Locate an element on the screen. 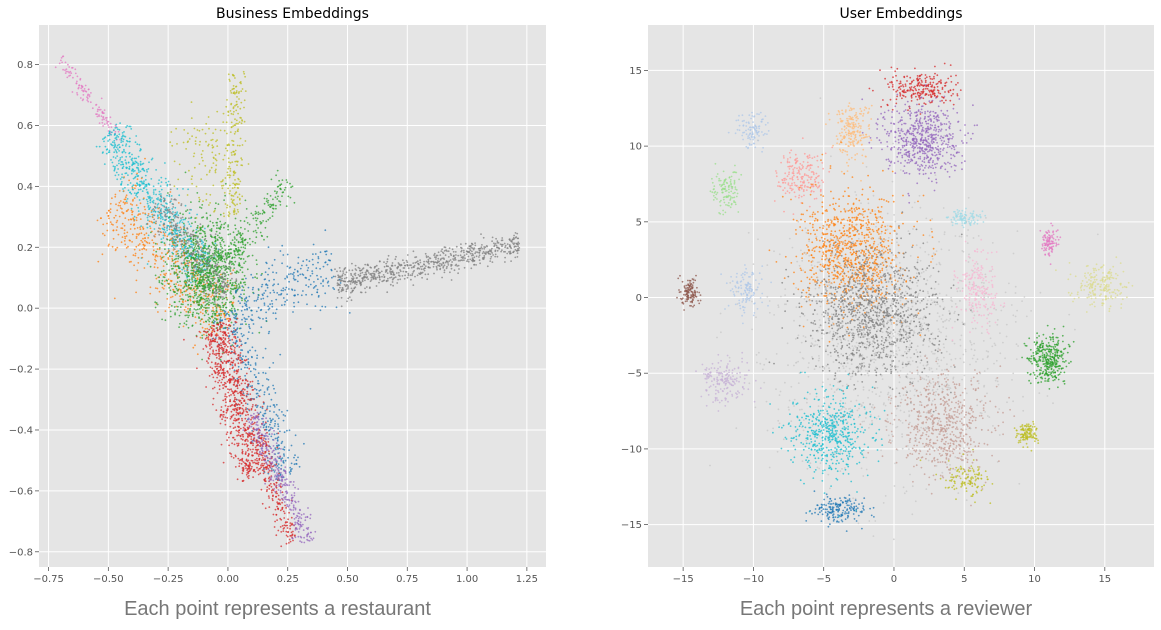 This screenshot has width=1161, height=630. user-cluster is located at coordinates (852, 242).